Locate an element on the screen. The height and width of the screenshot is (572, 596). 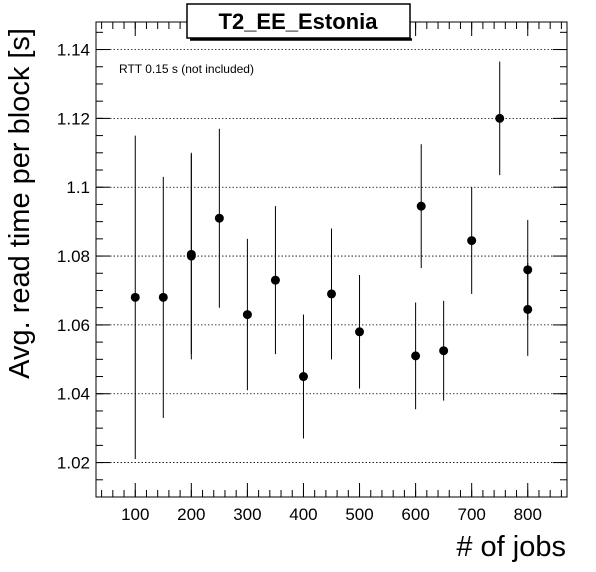
y-tick-label: 1.06 is located at coordinates (73, 325).